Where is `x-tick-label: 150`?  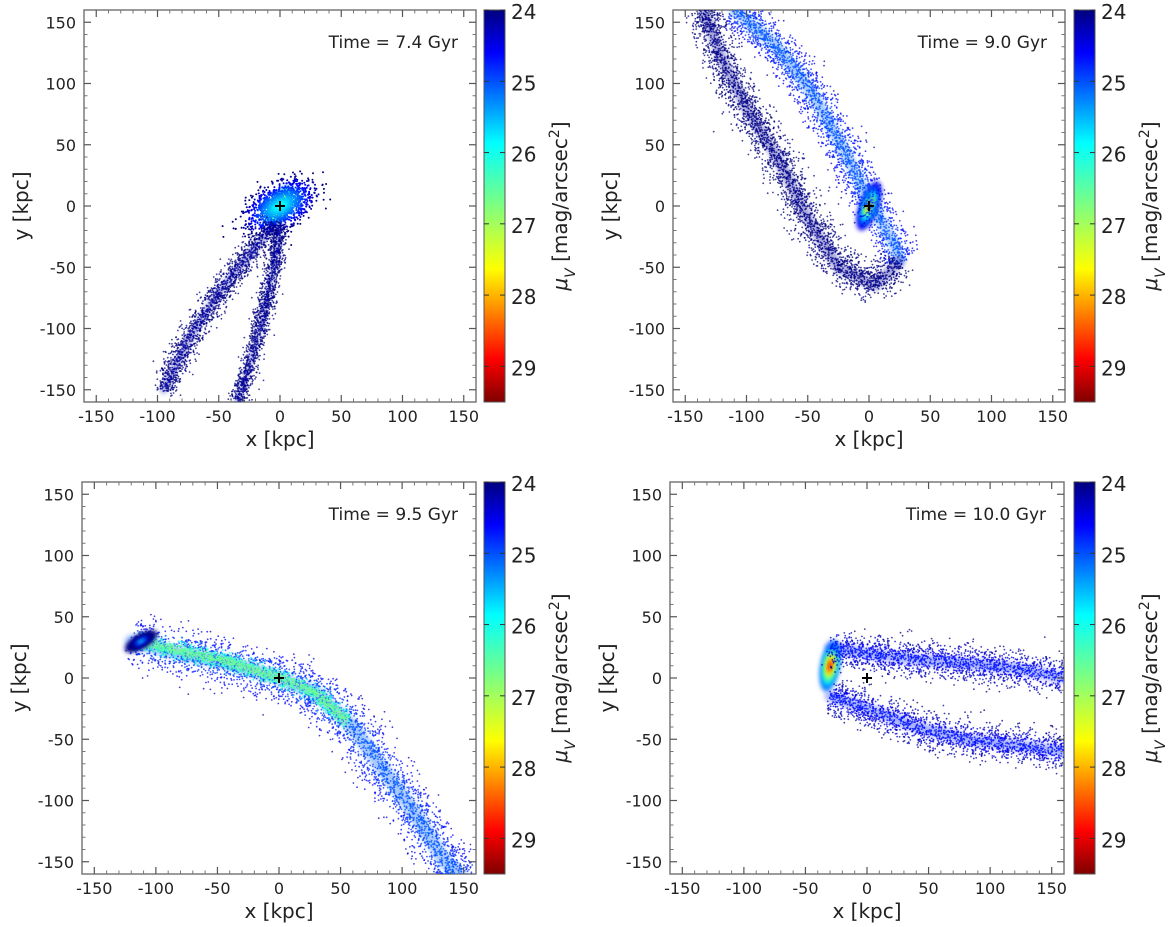 x-tick-label: 150 is located at coordinates (463, 416).